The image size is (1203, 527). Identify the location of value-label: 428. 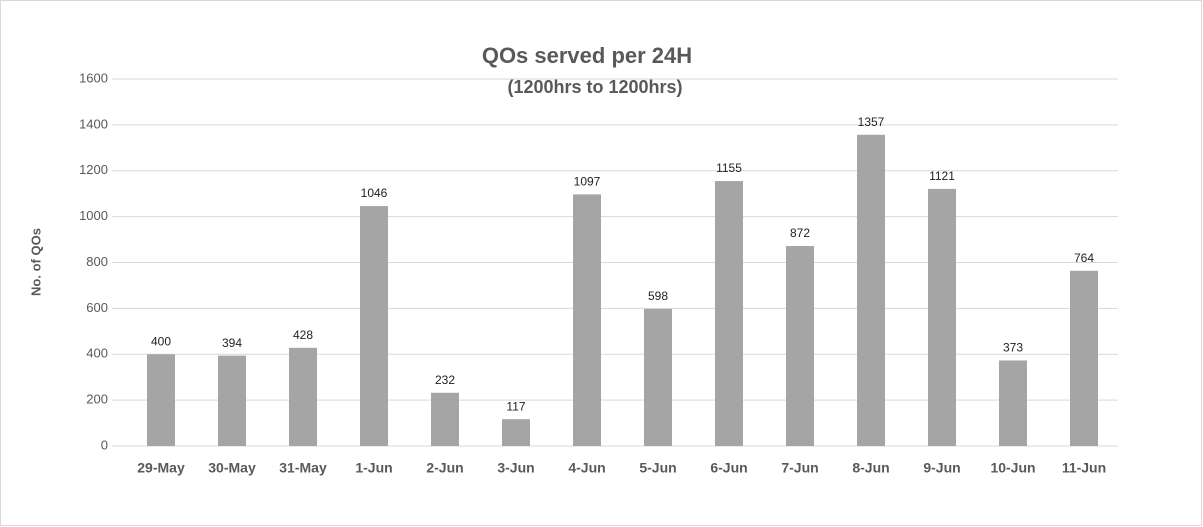
(303, 335).